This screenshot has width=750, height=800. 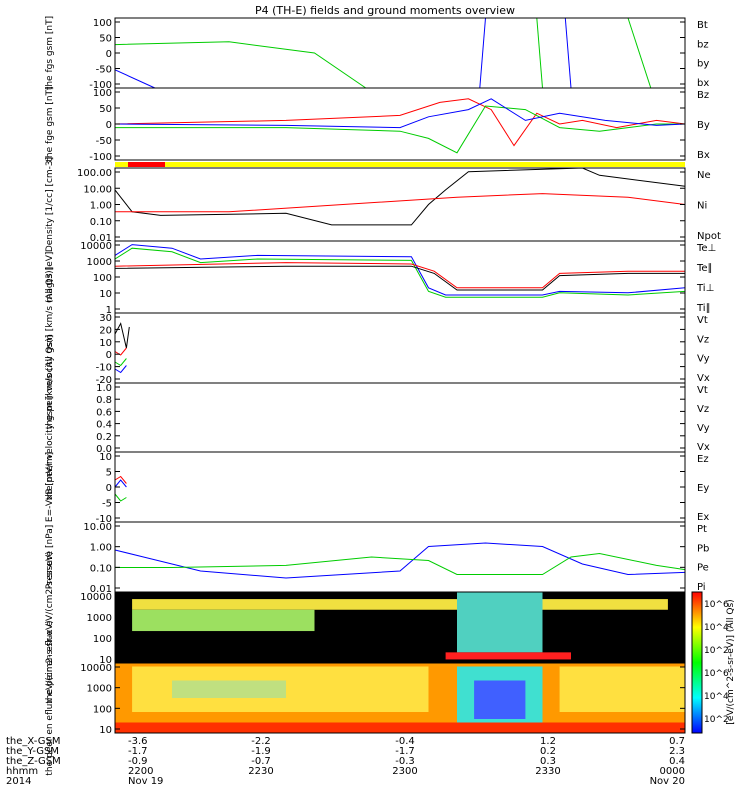 What do you see at coordinates (548, 761) in the screenshot?
I see `x-row-value: 0.3` at bounding box center [548, 761].